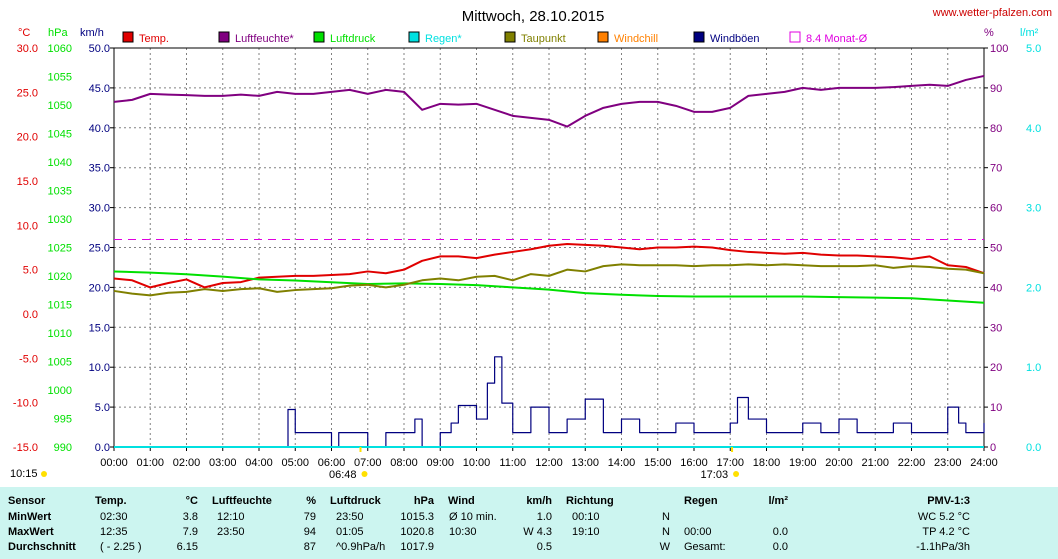  What do you see at coordinates (190, 532) in the screenshot?
I see `stat-temp-val: 7.9` at bounding box center [190, 532].